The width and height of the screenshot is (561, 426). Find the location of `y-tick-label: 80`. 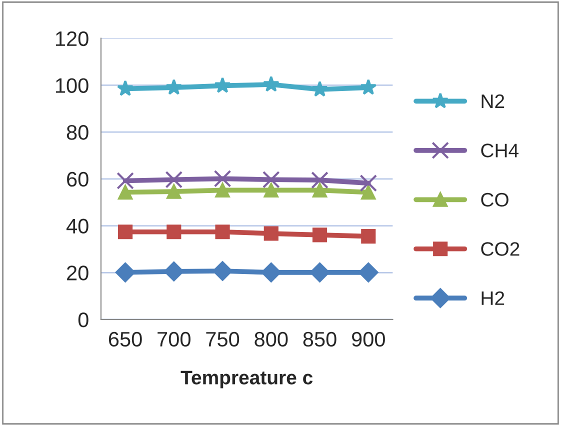

y-tick-label: 80 is located at coordinates (77, 132).